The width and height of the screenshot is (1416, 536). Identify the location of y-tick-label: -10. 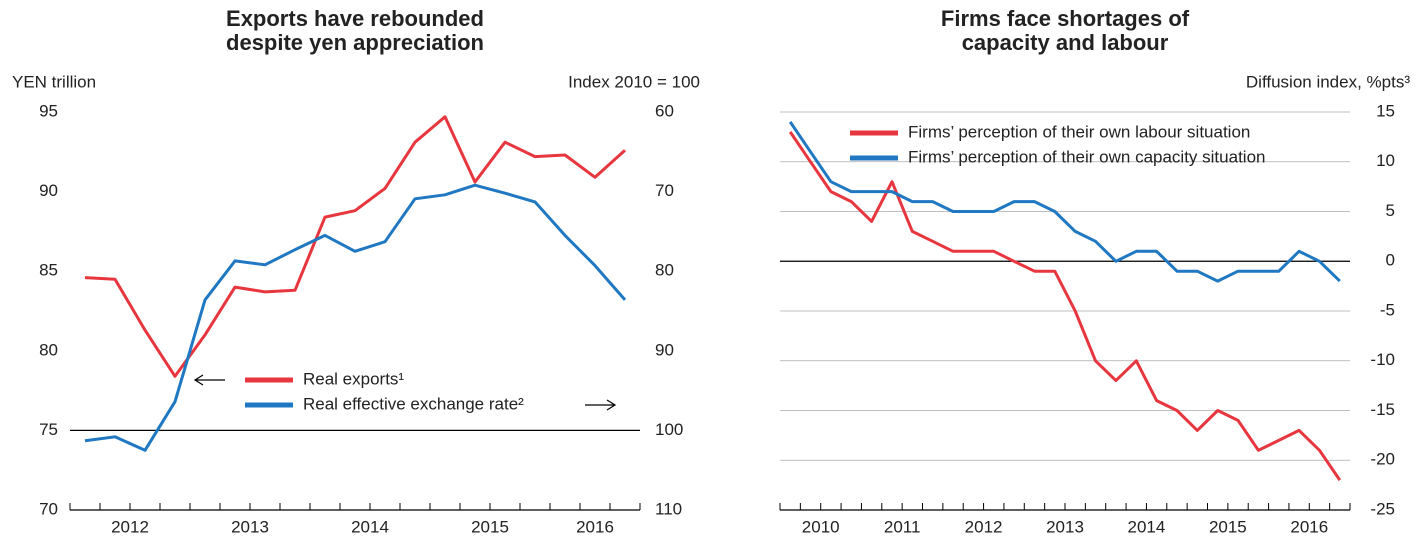
(1382, 359).